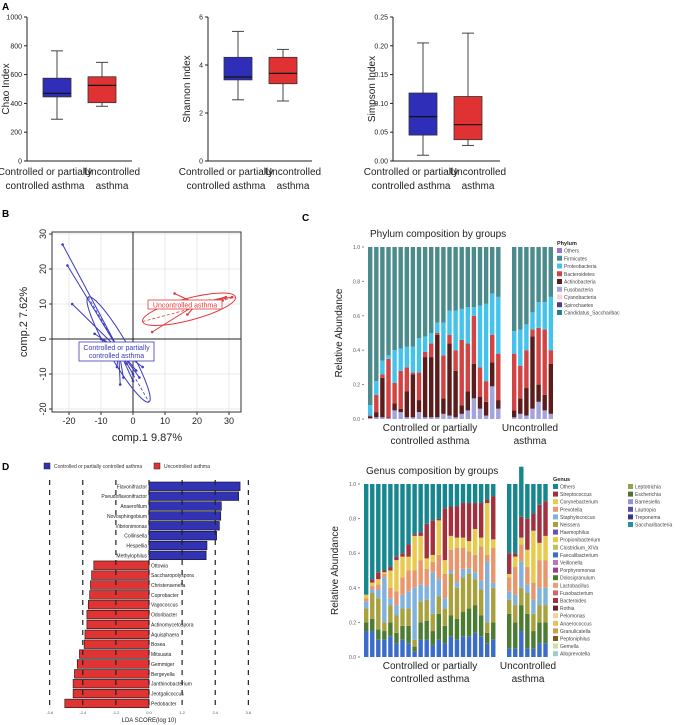 This screenshot has height=725, width=683. What do you see at coordinates (163, 675) in the screenshot?
I see `taxon-label: Bergeyella` at bounding box center [163, 675].